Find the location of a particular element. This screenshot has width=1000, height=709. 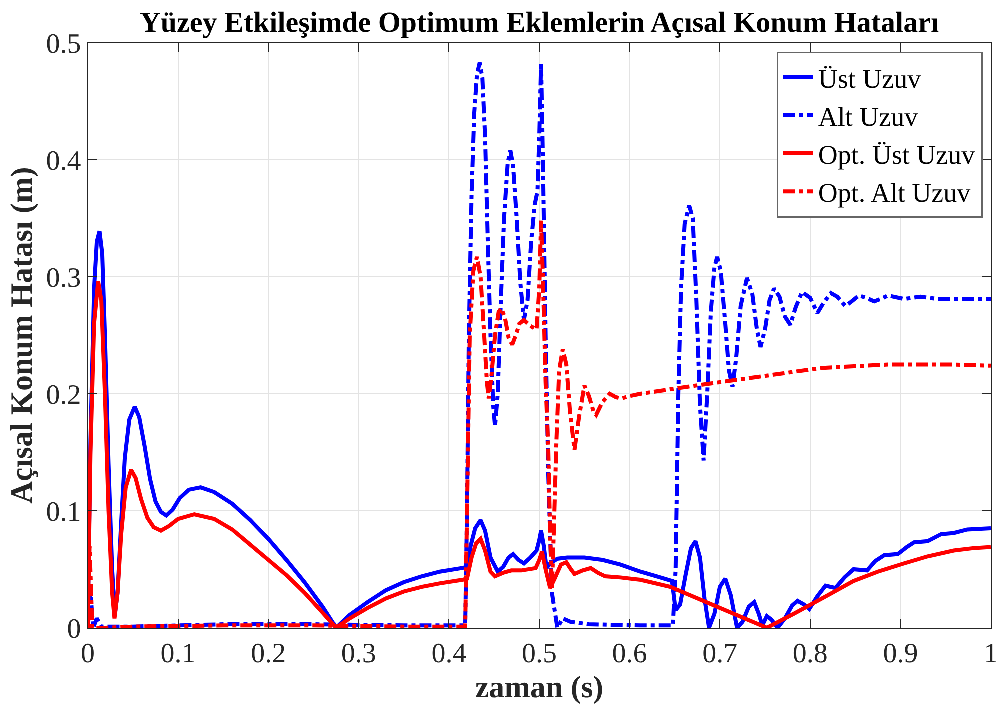

x-tick-label: 0.2 is located at coordinates (268, 654).